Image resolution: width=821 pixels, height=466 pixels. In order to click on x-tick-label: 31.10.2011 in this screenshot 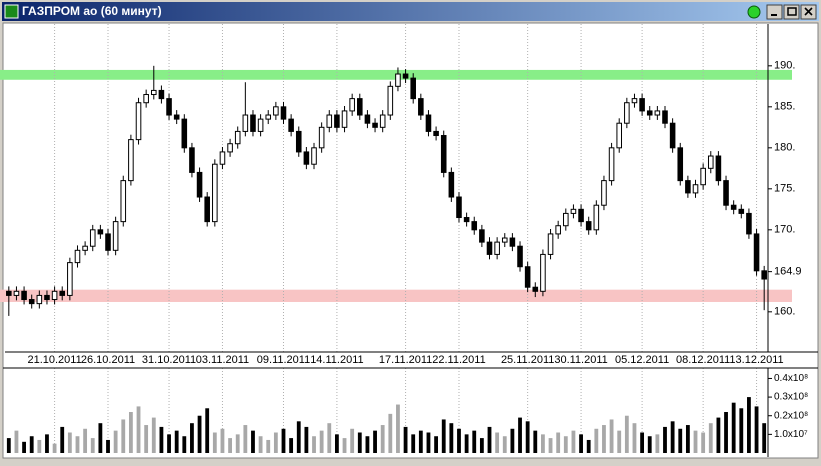, I will do `click(169, 360)`.